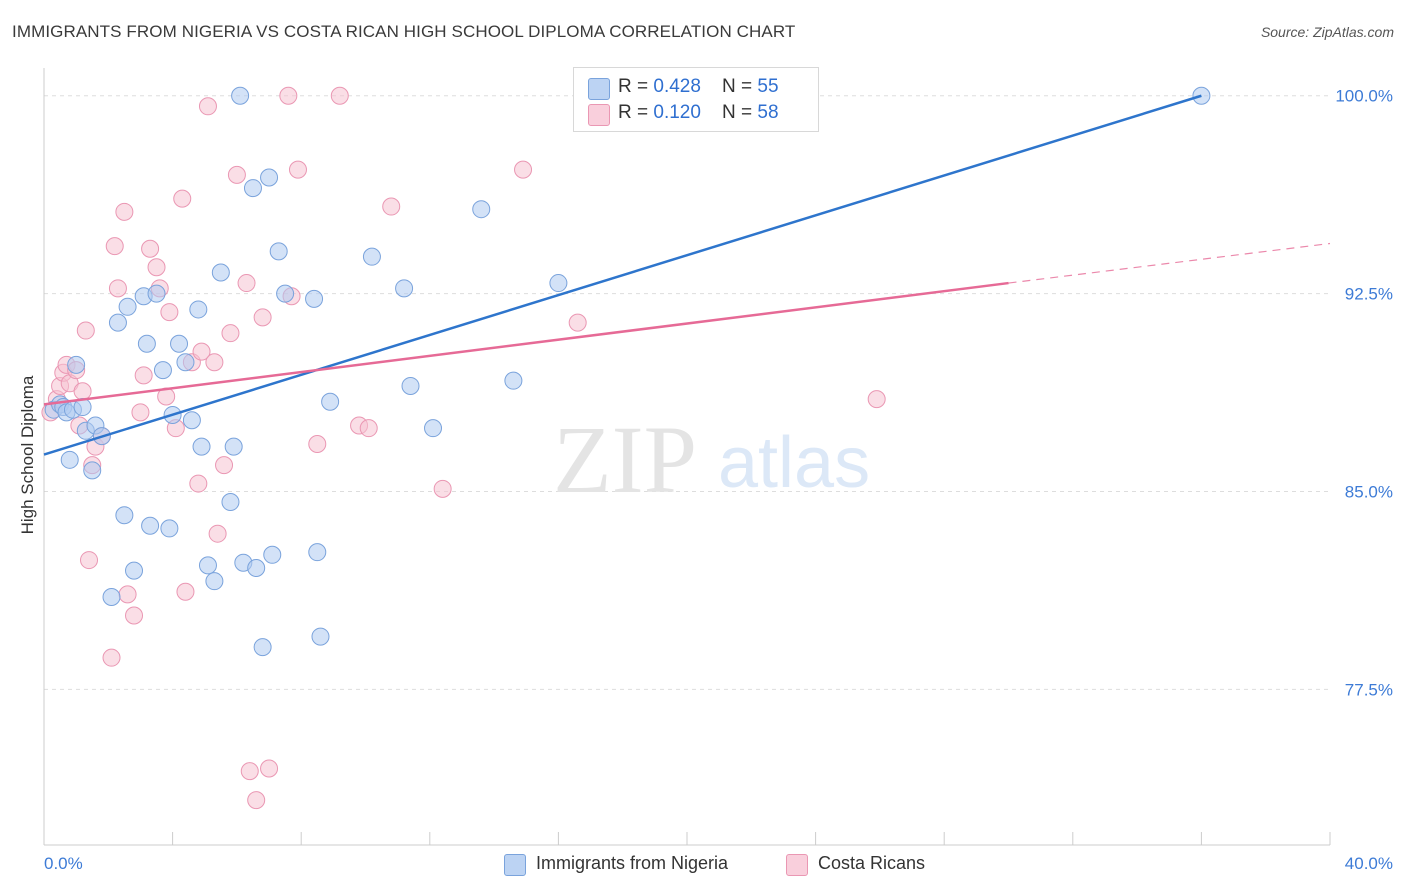 This screenshot has height=892, width=1406. What do you see at coordinates (632, 863) in the screenshot?
I see `legend-label-nigeria: Immigrants from Nigeria` at bounding box center [632, 863].